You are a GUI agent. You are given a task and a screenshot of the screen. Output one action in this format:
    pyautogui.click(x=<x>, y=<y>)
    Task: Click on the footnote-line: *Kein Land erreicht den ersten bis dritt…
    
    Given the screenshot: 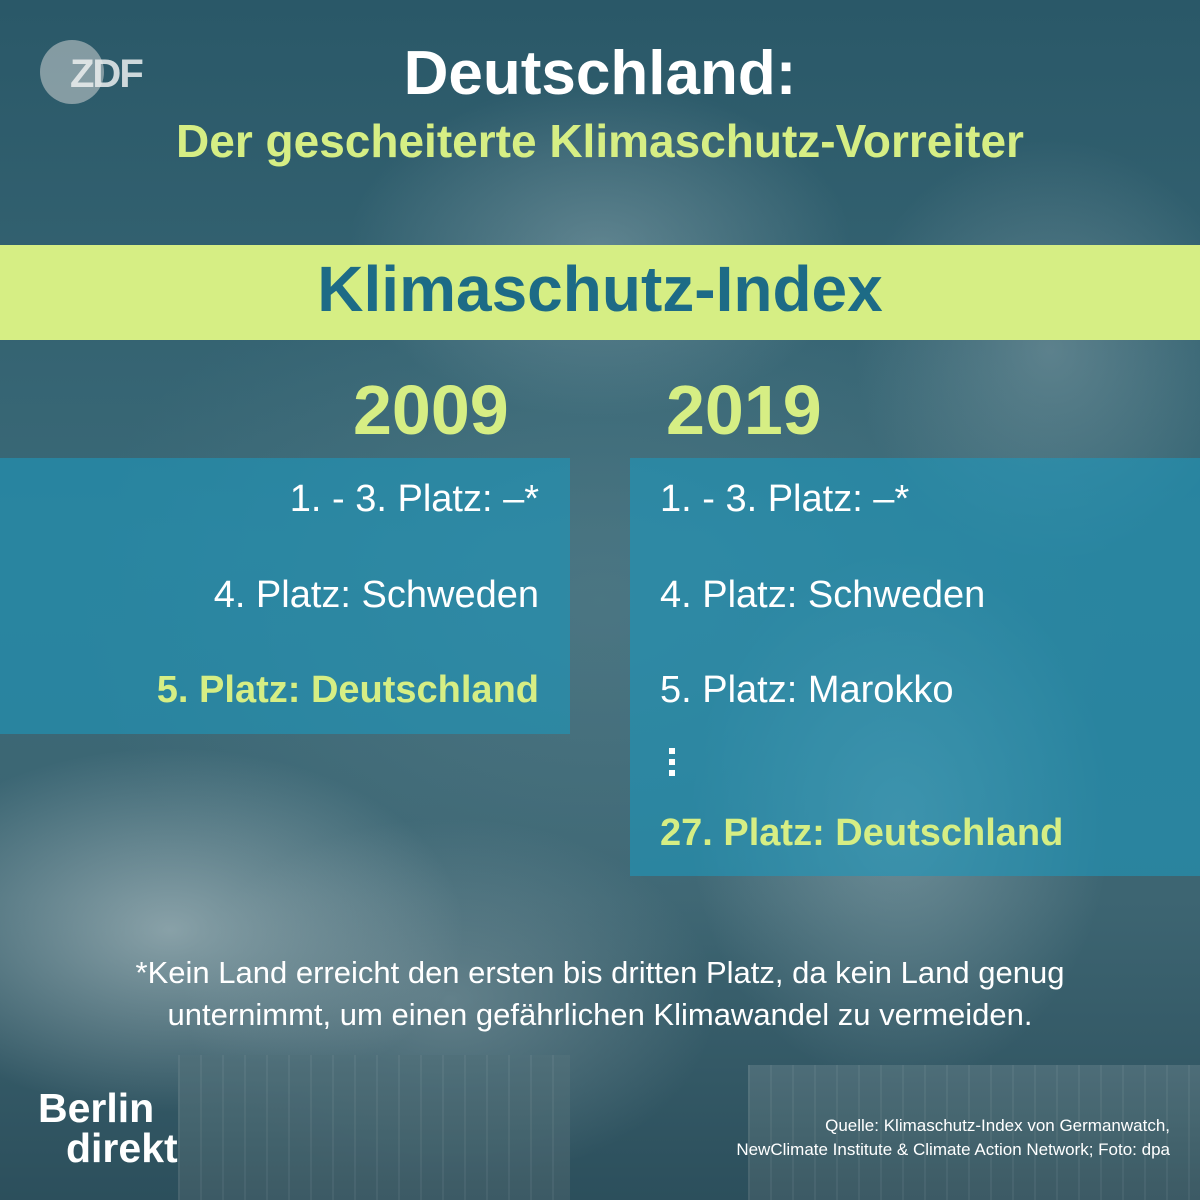 What is the action you would take?
    pyautogui.click(x=600, y=972)
    